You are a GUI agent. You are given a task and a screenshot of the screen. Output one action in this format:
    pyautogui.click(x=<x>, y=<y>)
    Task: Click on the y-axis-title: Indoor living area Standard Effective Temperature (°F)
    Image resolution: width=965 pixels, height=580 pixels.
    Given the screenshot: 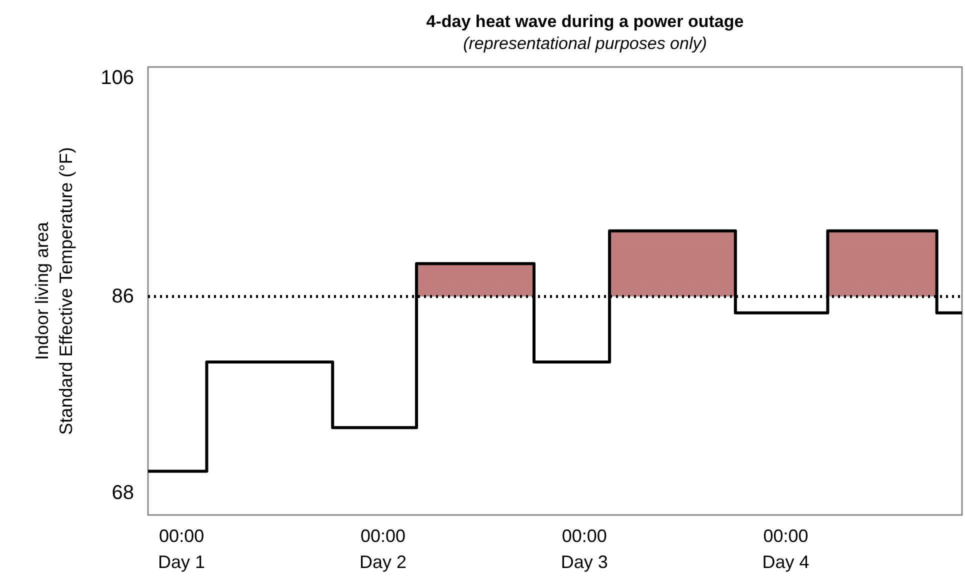 What is the action you would take?
    pyautogui.click(x=54, y=291)
    